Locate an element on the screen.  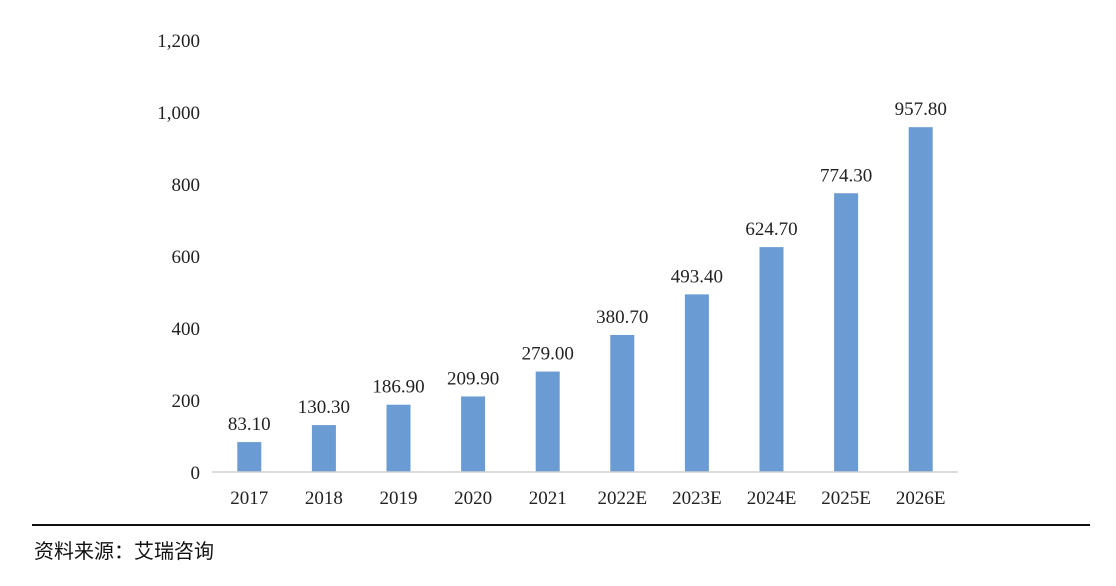
data-label-2024E: 624.70 is located at coordinates (771, 229).